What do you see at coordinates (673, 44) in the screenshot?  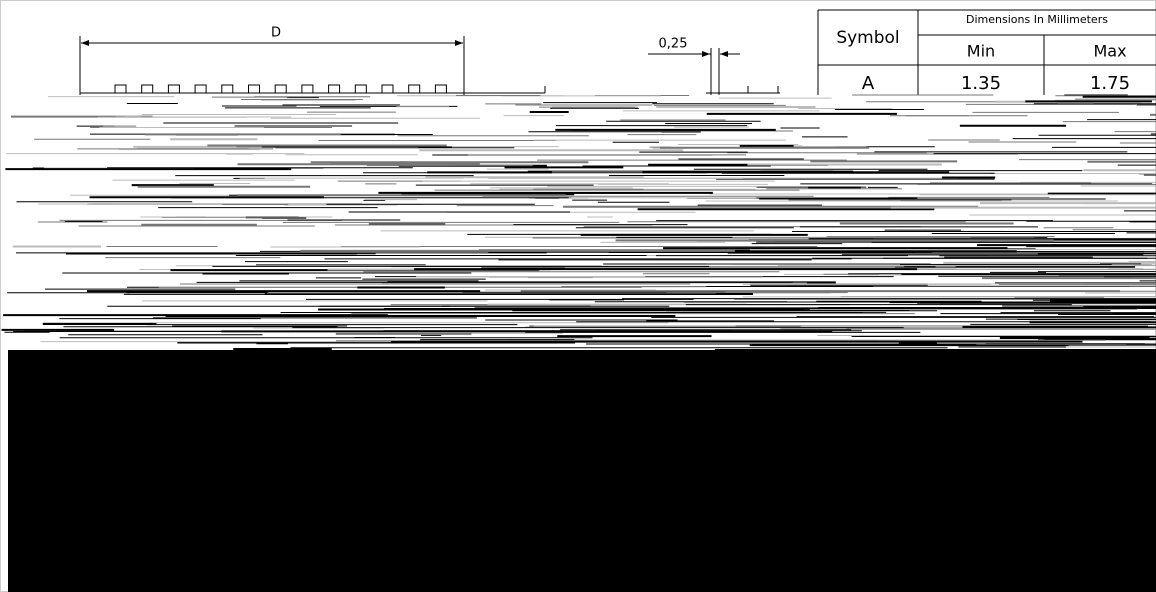 I see `pitch-label: 0,25` at bounding box center [673, 44].